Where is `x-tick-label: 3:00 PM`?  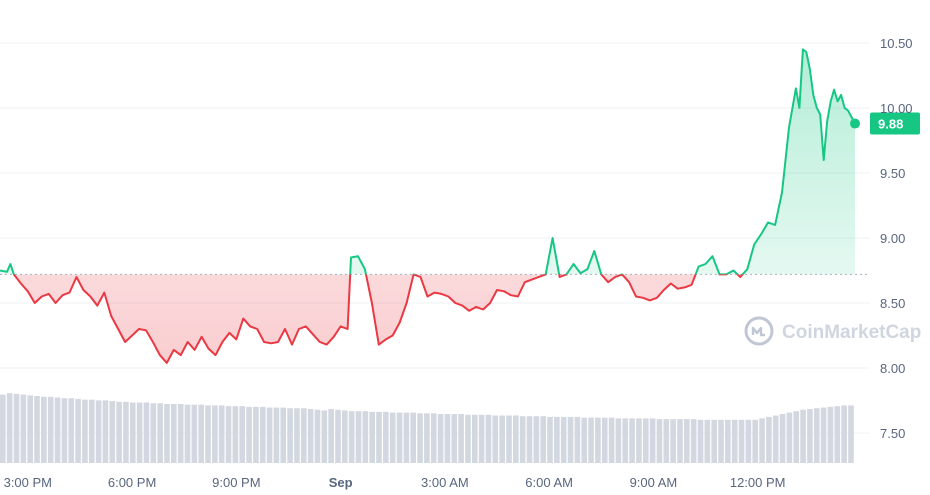 x-tick-label: 3:00 PM is located at coordinates (28, 482).